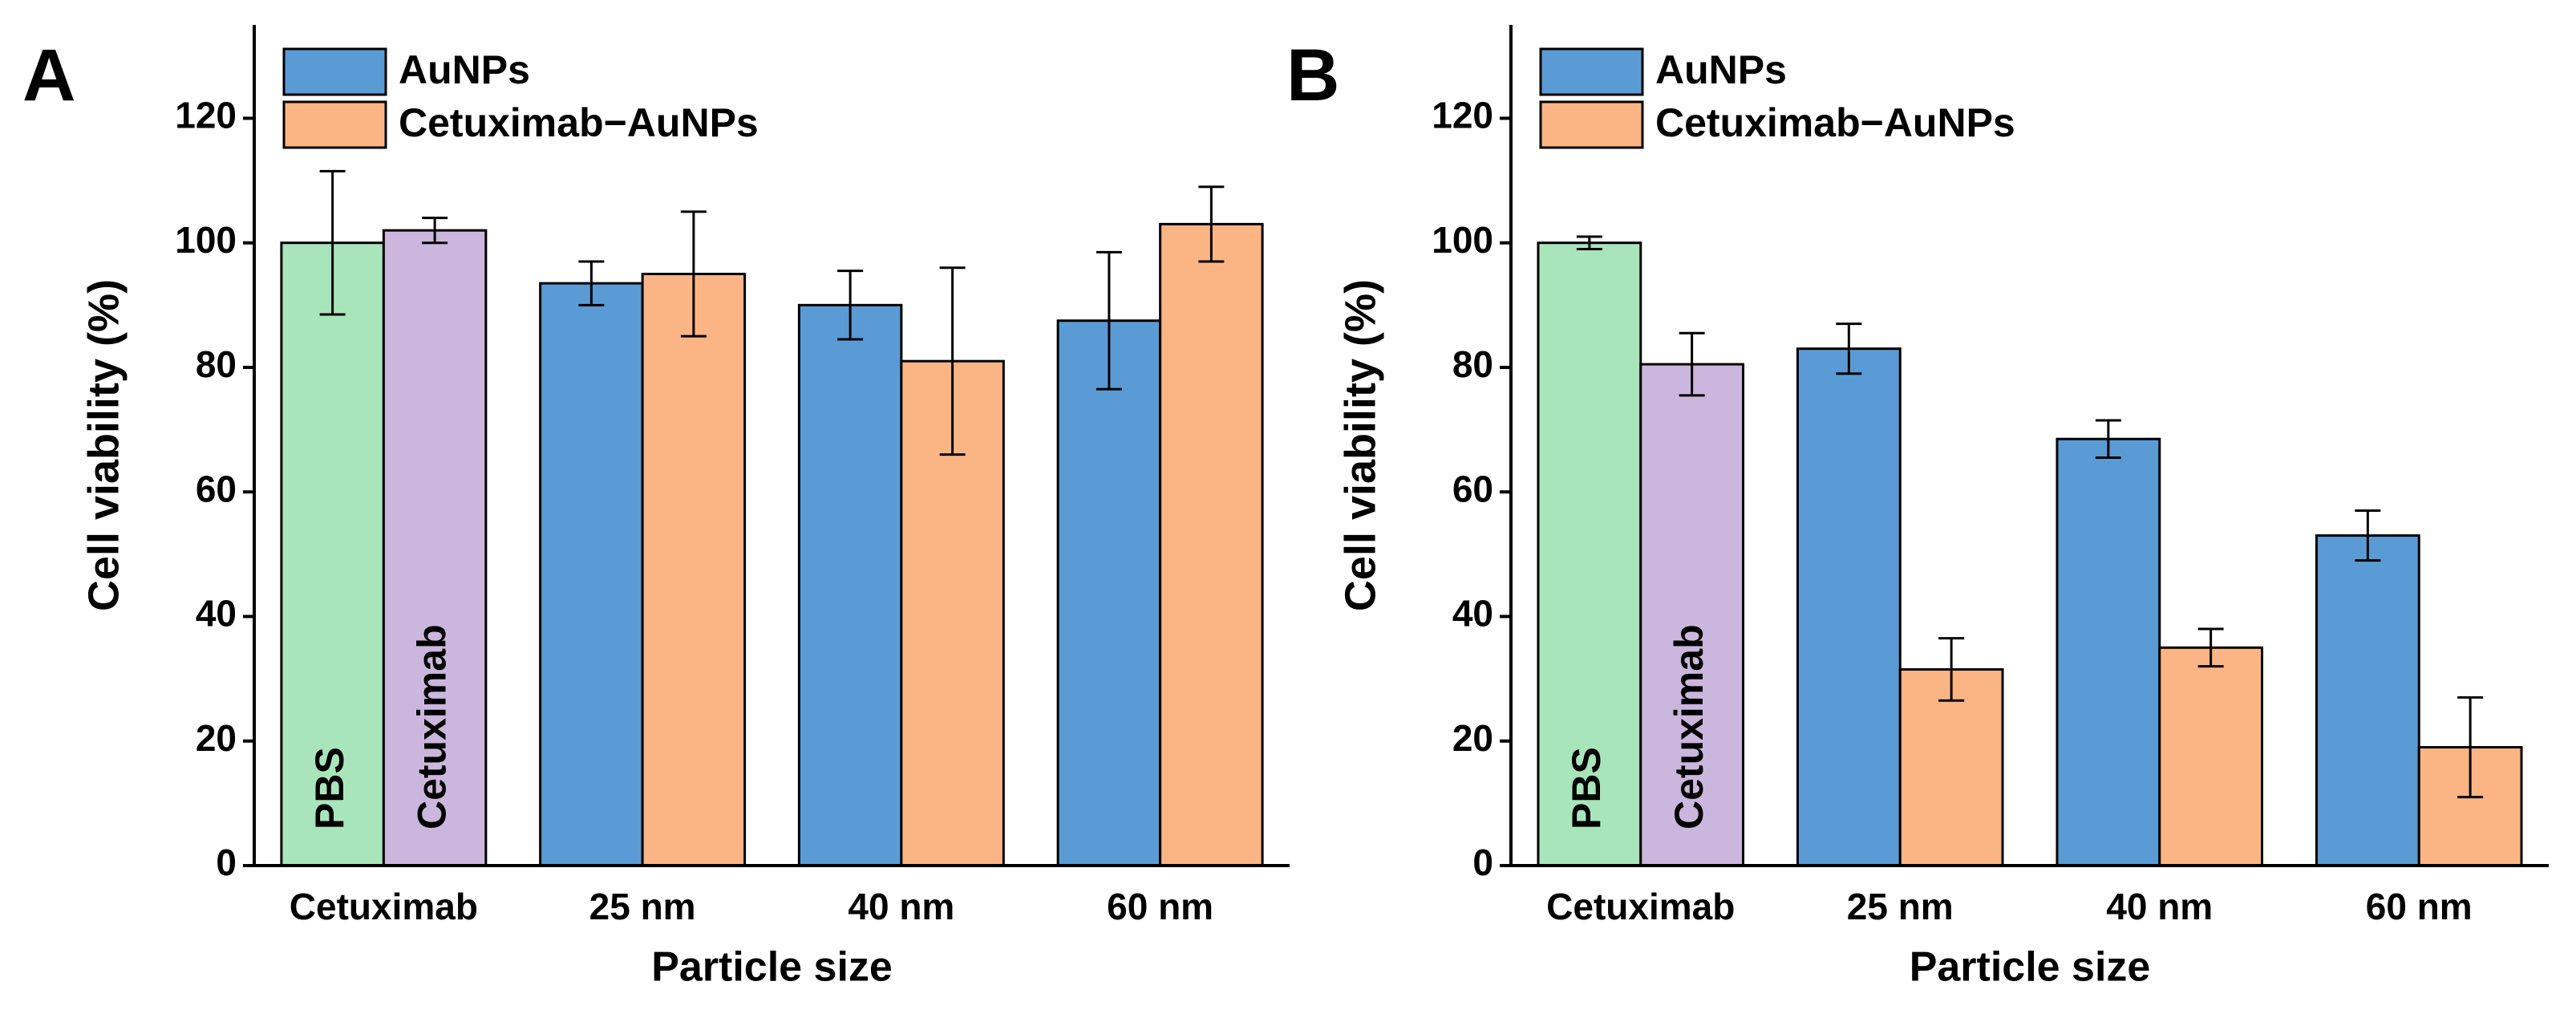 The width and height of the screenshot is (2576, 1014). I want to click on panel-label: B, so click(1312, 75).